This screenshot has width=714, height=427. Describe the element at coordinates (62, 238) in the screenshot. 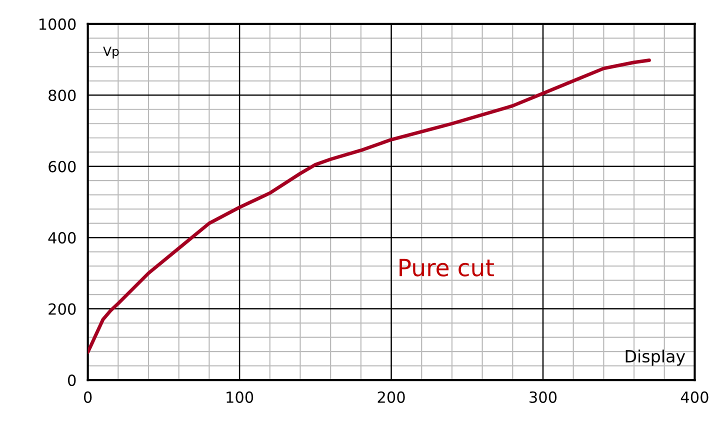

I see `y-tick-label: 400` at that location.